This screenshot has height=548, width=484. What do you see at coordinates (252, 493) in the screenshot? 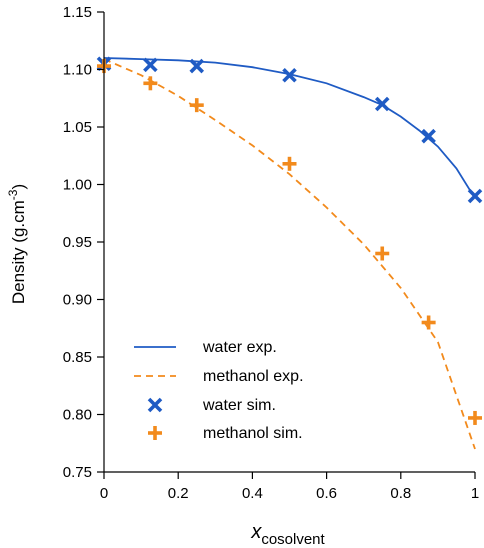
I see `x-tick-label: 0.4` at bounding box center [252, 493].